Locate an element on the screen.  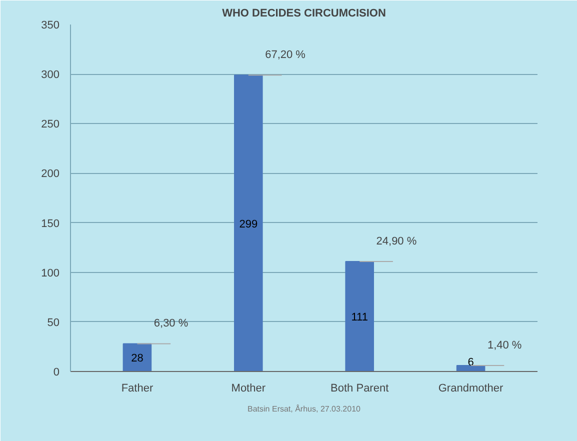
data-label: 299 is located at coordinates (248, 224).